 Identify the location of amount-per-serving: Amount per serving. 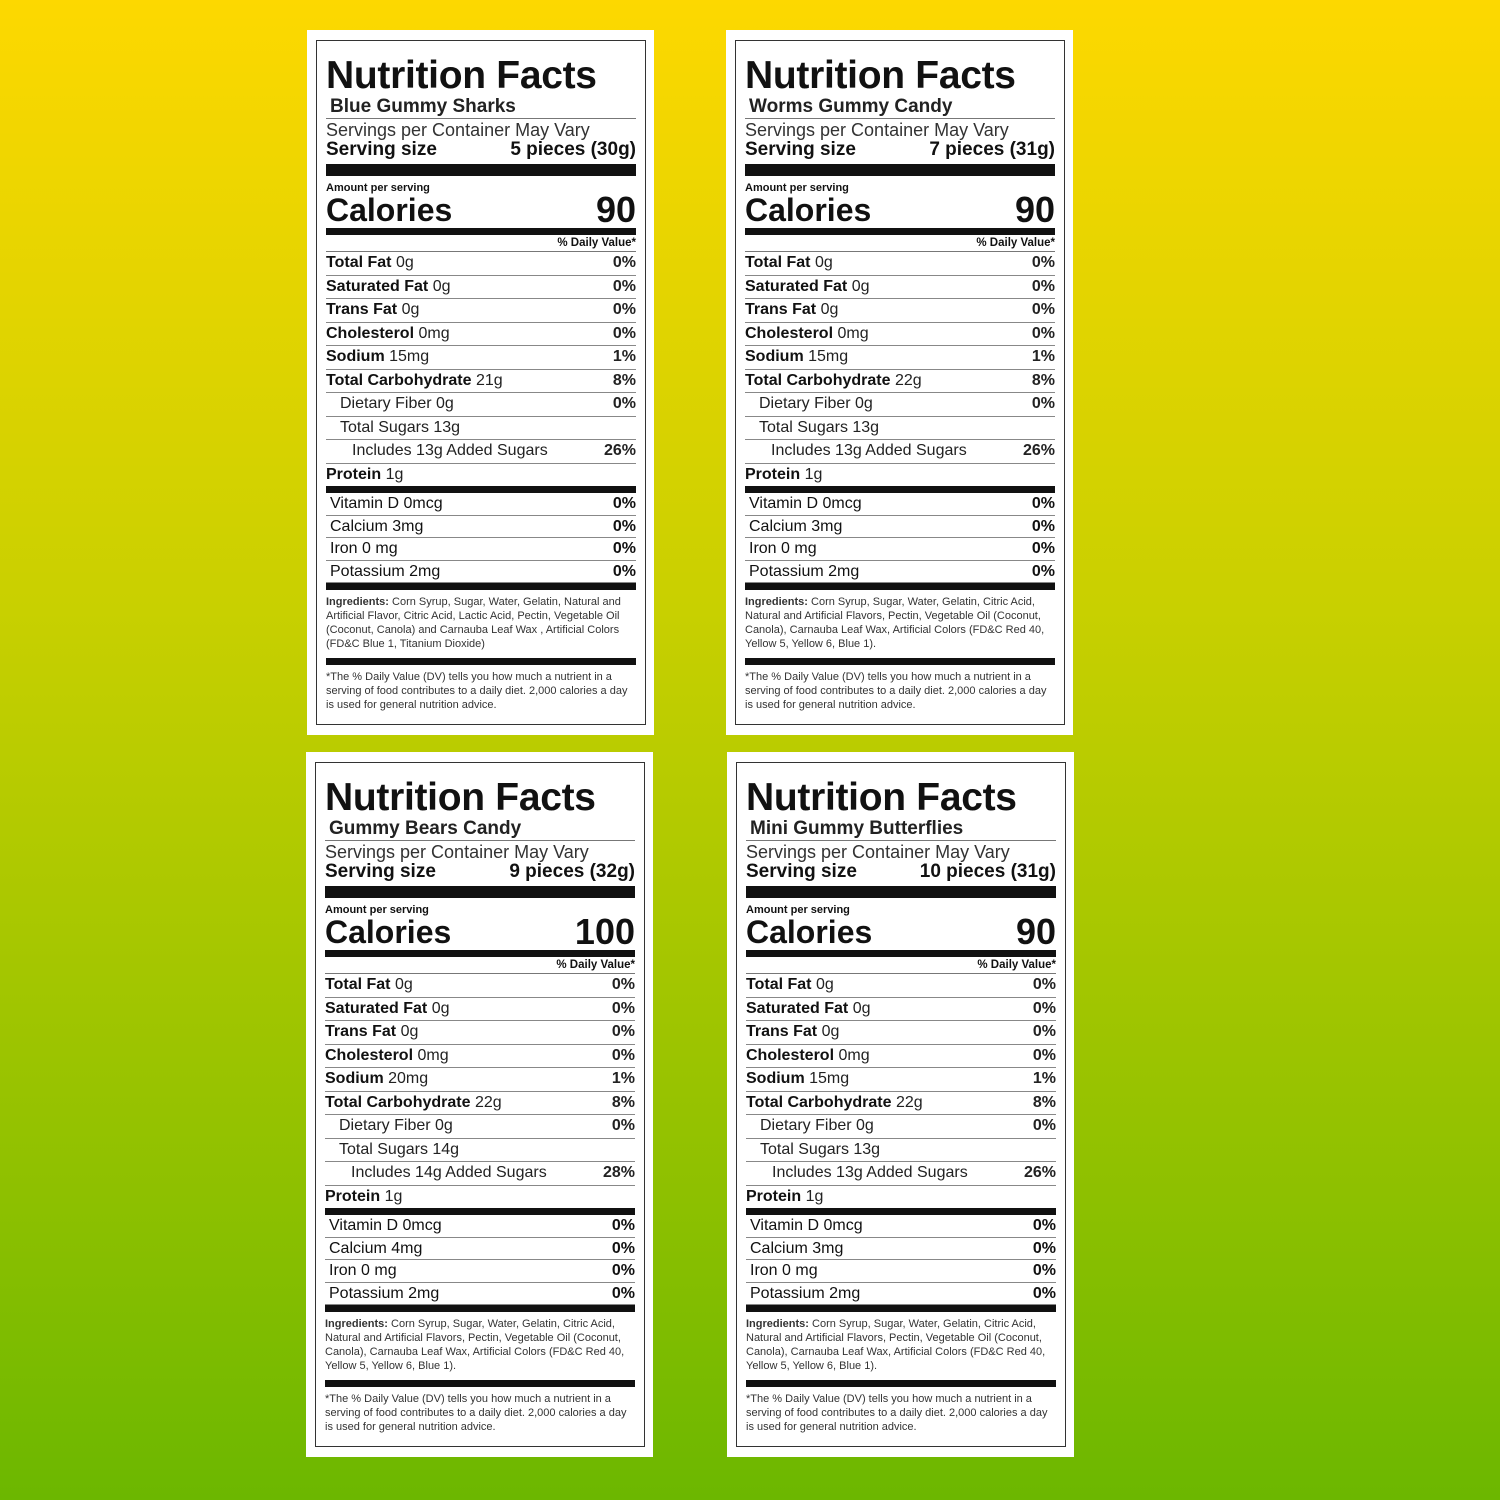
(797, 188).